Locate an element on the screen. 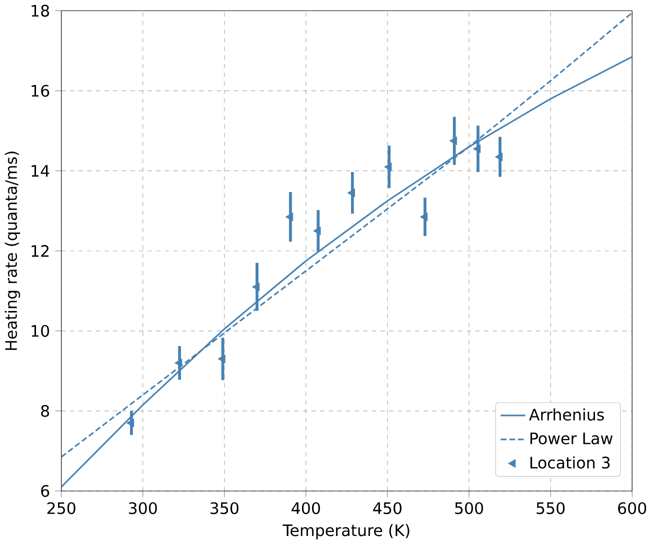 Image resolution: width=652 pixels, height=544 pixels. legend-label: Location 3 is located at coordinates (570, 462).